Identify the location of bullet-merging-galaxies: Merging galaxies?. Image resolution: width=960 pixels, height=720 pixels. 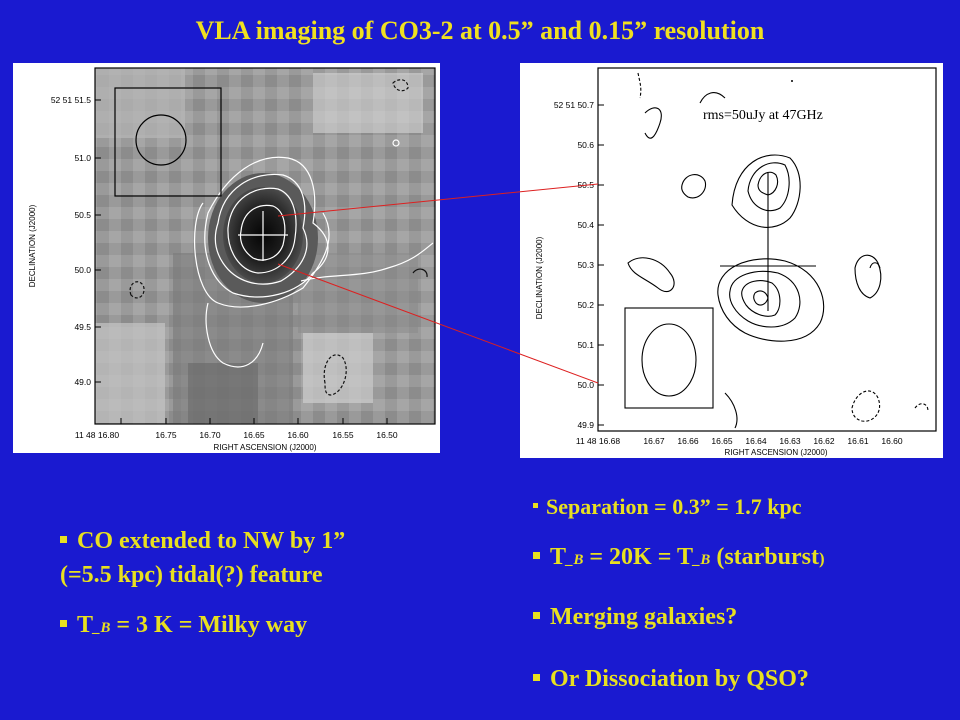
(635, 617).